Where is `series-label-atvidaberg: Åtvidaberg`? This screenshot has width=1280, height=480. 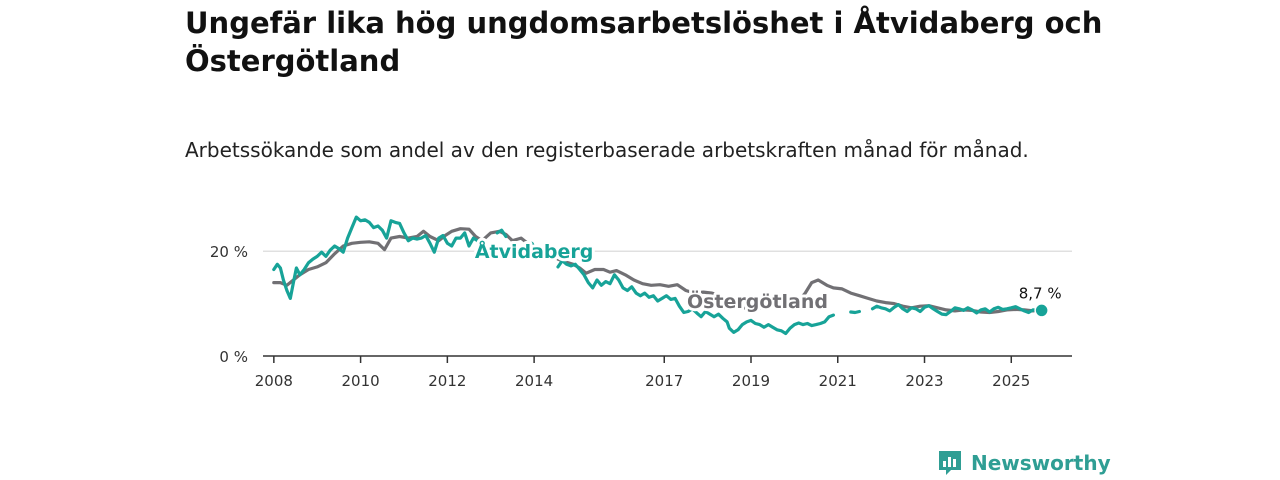 series-label-atvidaberg: Åtvidaberg is located at coordinates (534, 251).